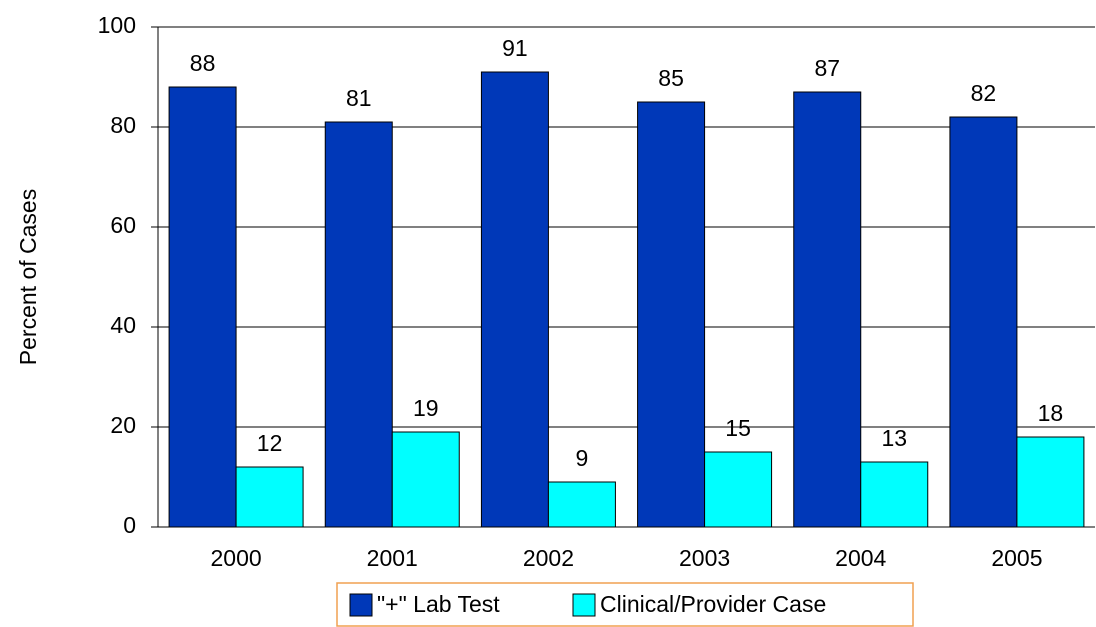 The width and height of the screenshot is (1096, 627). Describe the element at coordinates (438, 604) in the screenshot. I see `legend-label: "+" Lab Test` at that location.